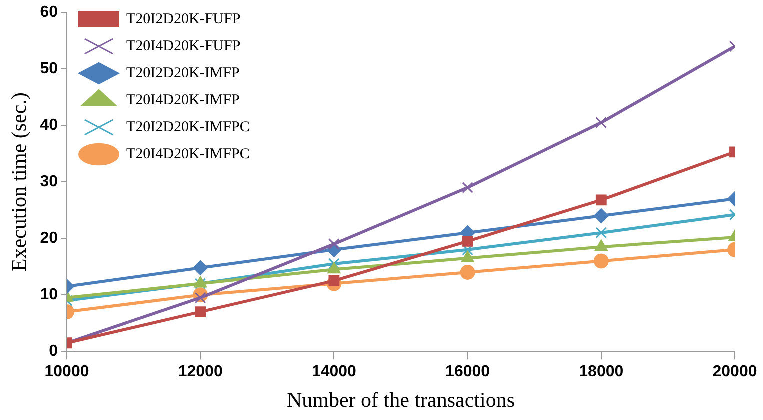 The image size is (763, 420). I want to click on y-tick-label: 10, so click(49, 295).